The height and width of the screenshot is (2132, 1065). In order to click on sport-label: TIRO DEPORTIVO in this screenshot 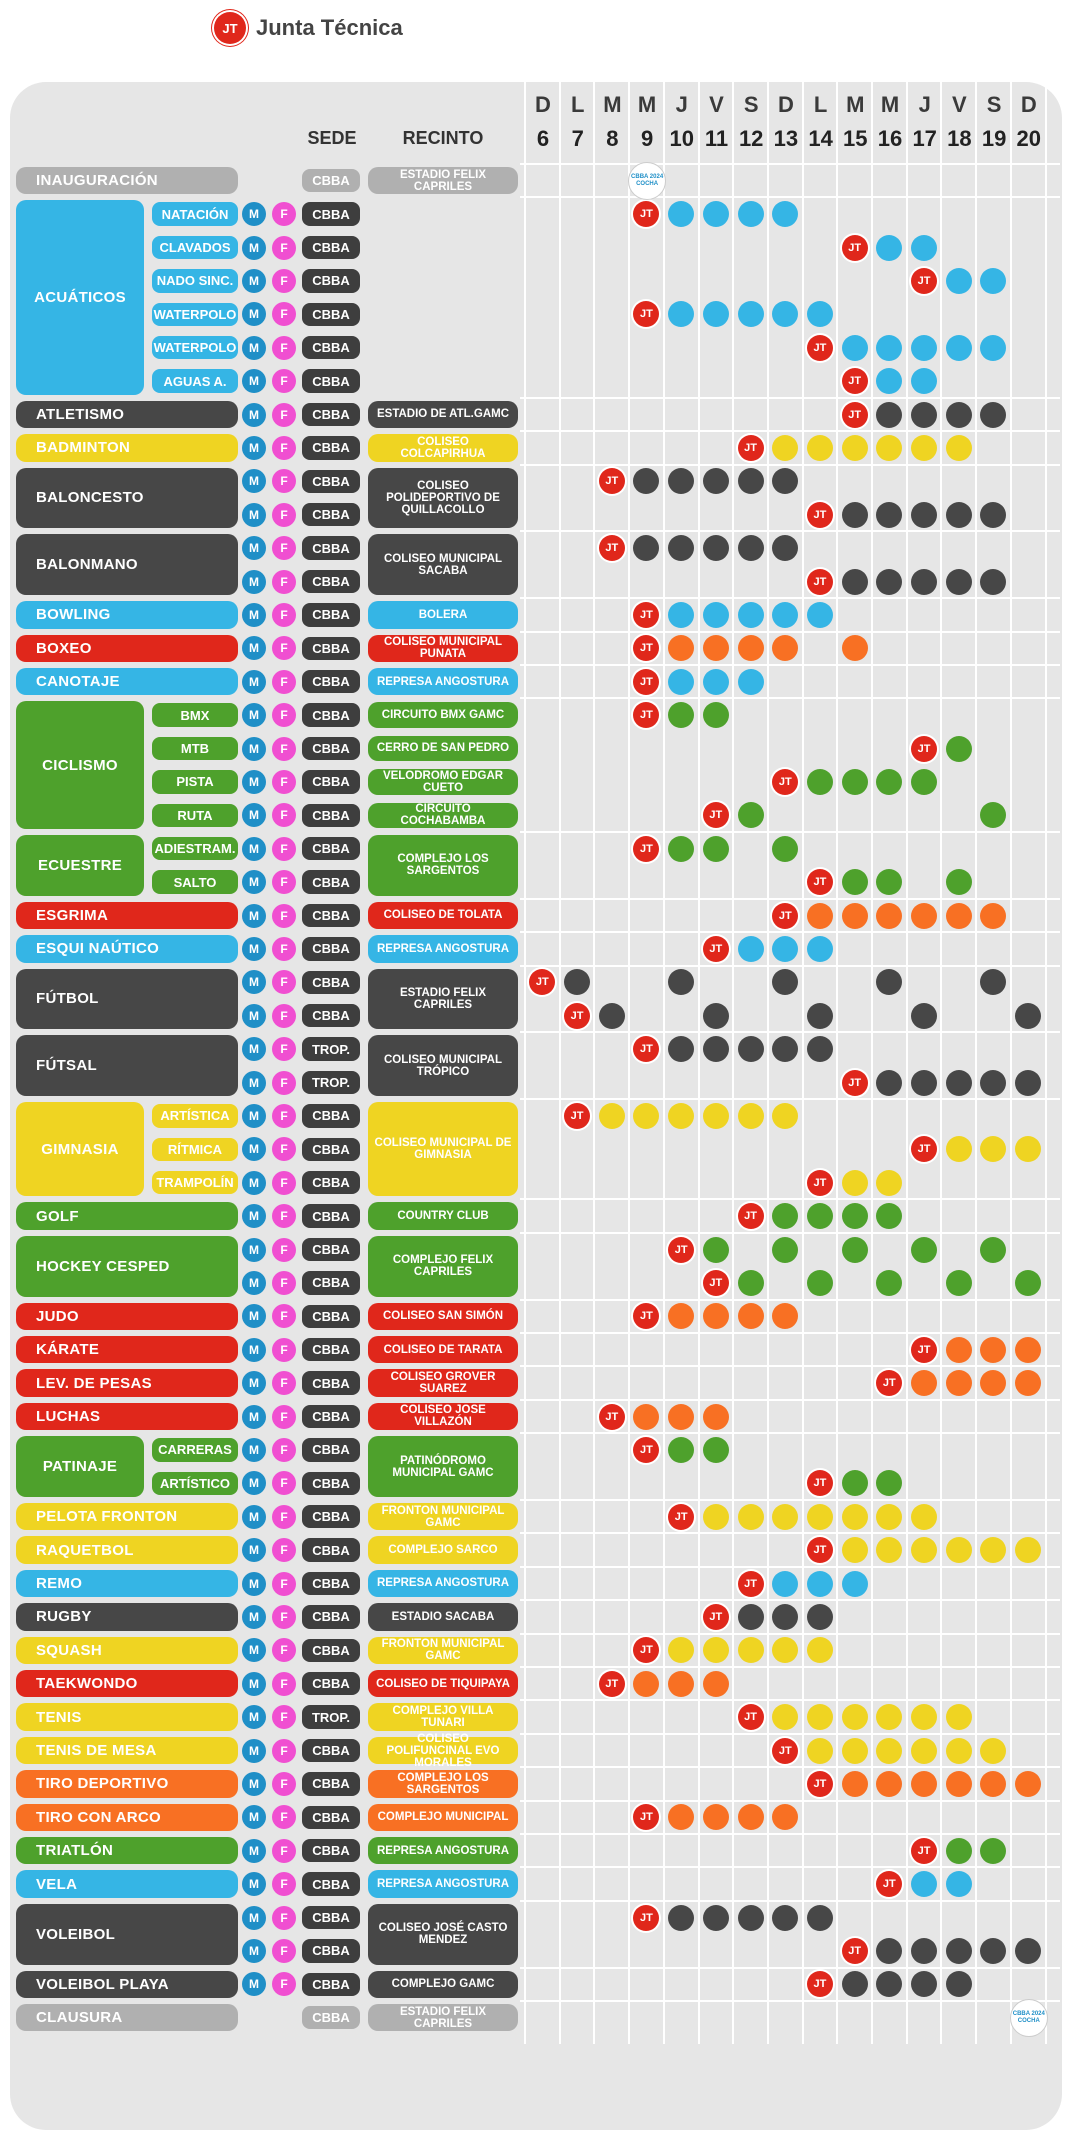, I will do `click(127, 1784)`.